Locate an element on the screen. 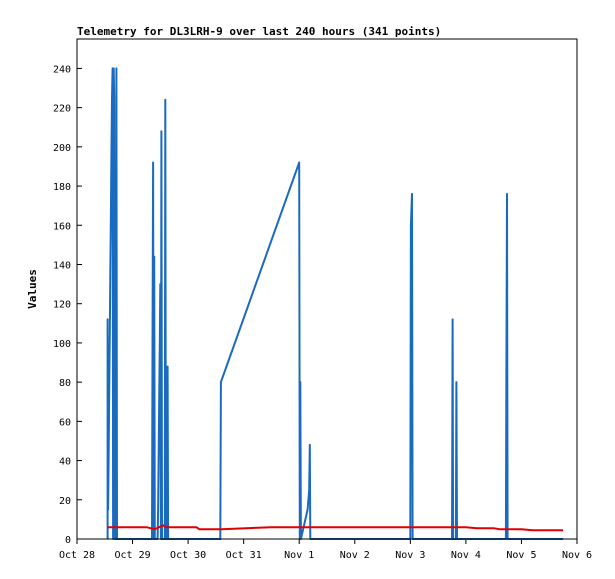 This screenshot has width=615, height=579. y-tick-label: 0 is located at coordinates (68, 540).